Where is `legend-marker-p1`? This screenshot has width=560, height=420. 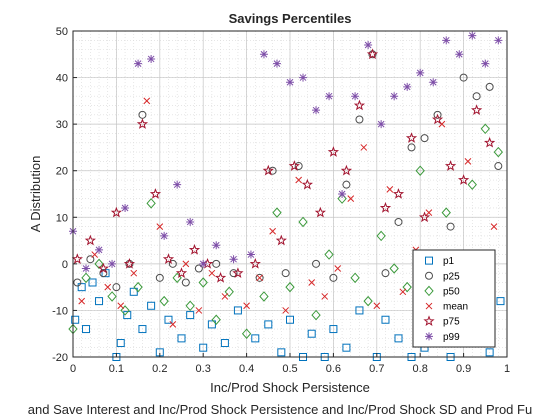
legend-marker-p1 is located at coordinates (429, 260).